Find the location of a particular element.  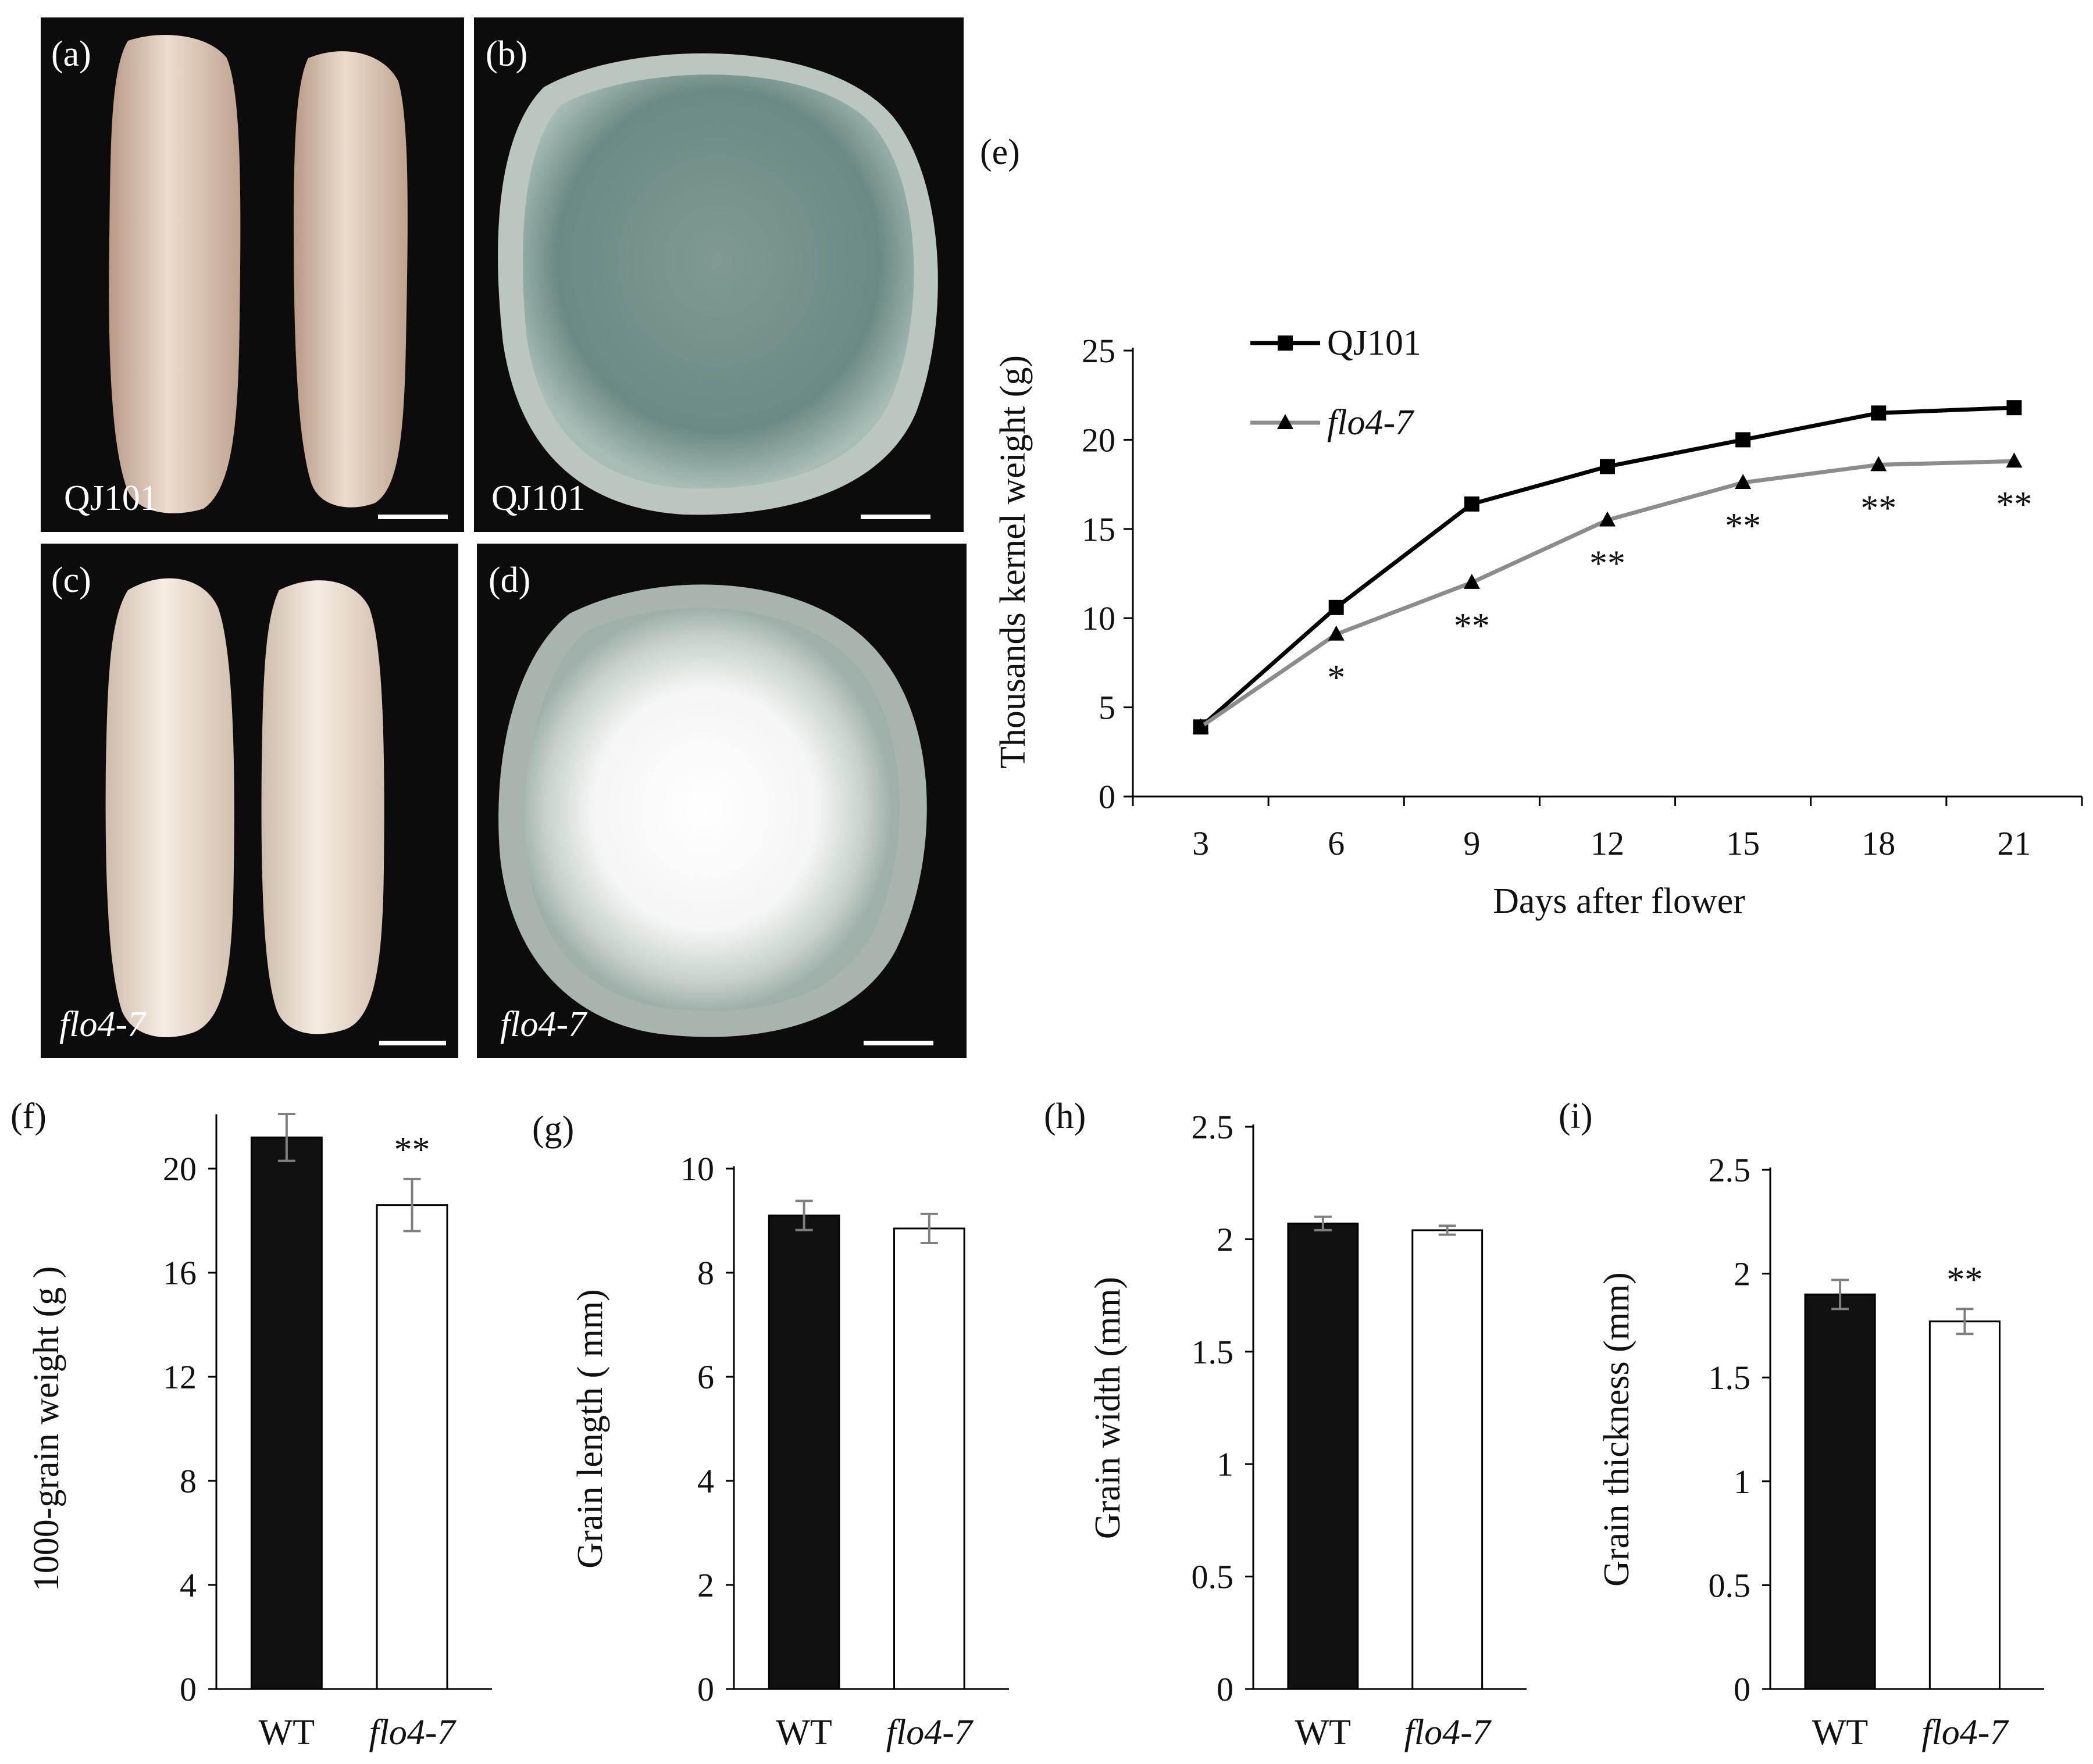

photo-panel-b: (b) QJ101 is located at coordinates (719, 274).